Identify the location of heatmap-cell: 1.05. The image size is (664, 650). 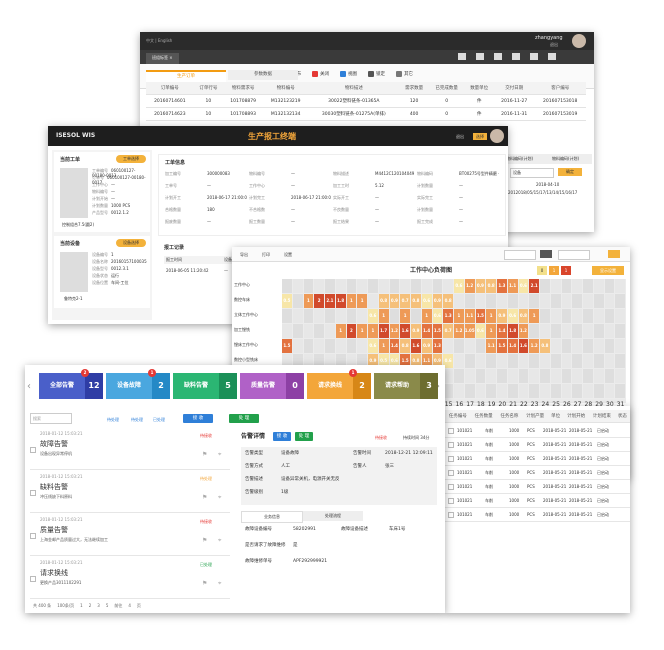
(469, 331).